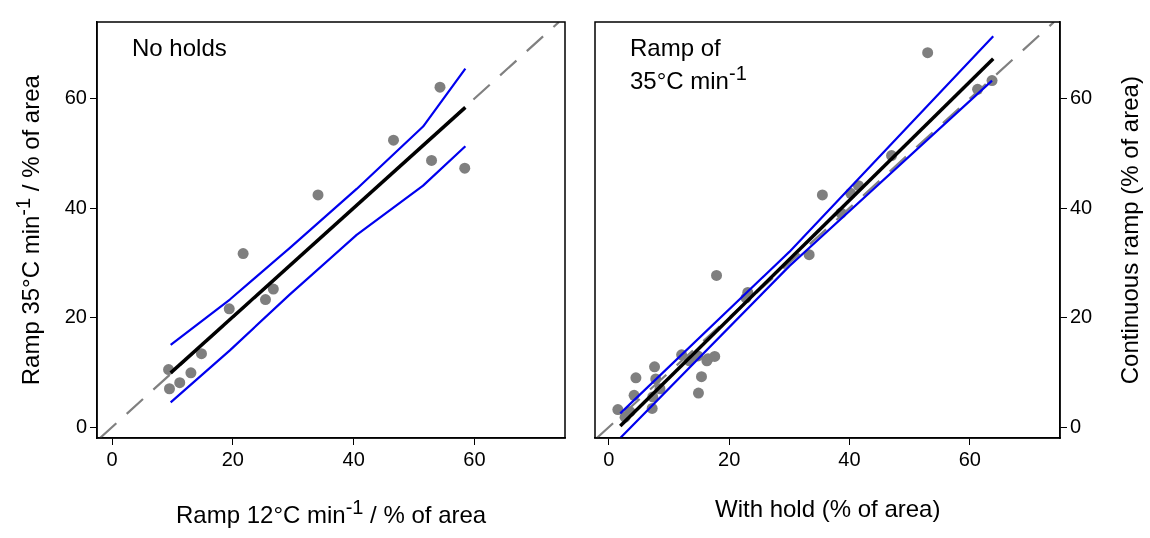  What do you see at coordinates (75, 206) in the screenshot?
I see `y-tick-label: 40` at bounding box center [75, 206].